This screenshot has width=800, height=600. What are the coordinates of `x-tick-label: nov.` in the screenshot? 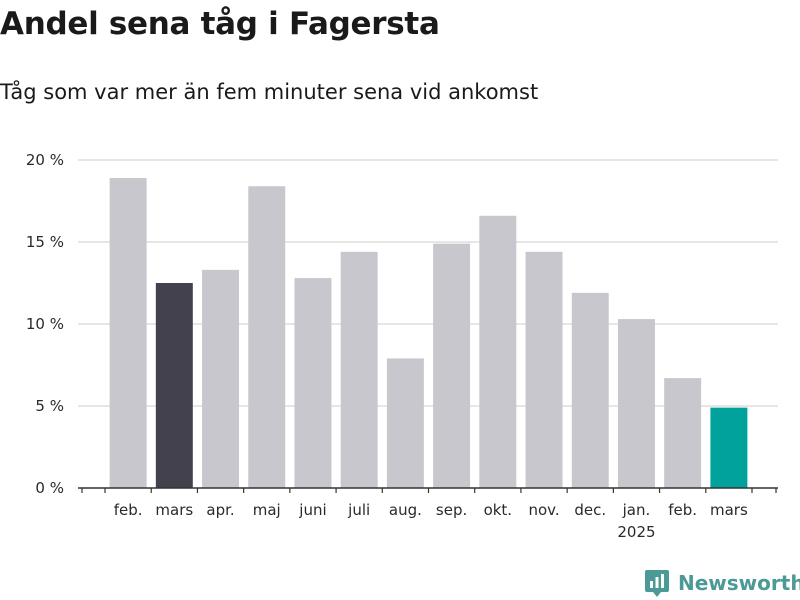 It's located at (543, 510).